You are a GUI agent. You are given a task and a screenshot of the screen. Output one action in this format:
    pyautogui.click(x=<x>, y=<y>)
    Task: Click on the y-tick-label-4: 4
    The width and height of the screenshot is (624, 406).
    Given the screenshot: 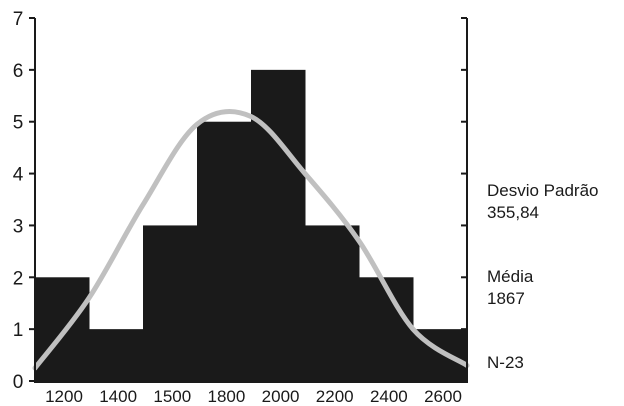 What is the action you would take?
    pyautogui.click(x=18, y=175)
    